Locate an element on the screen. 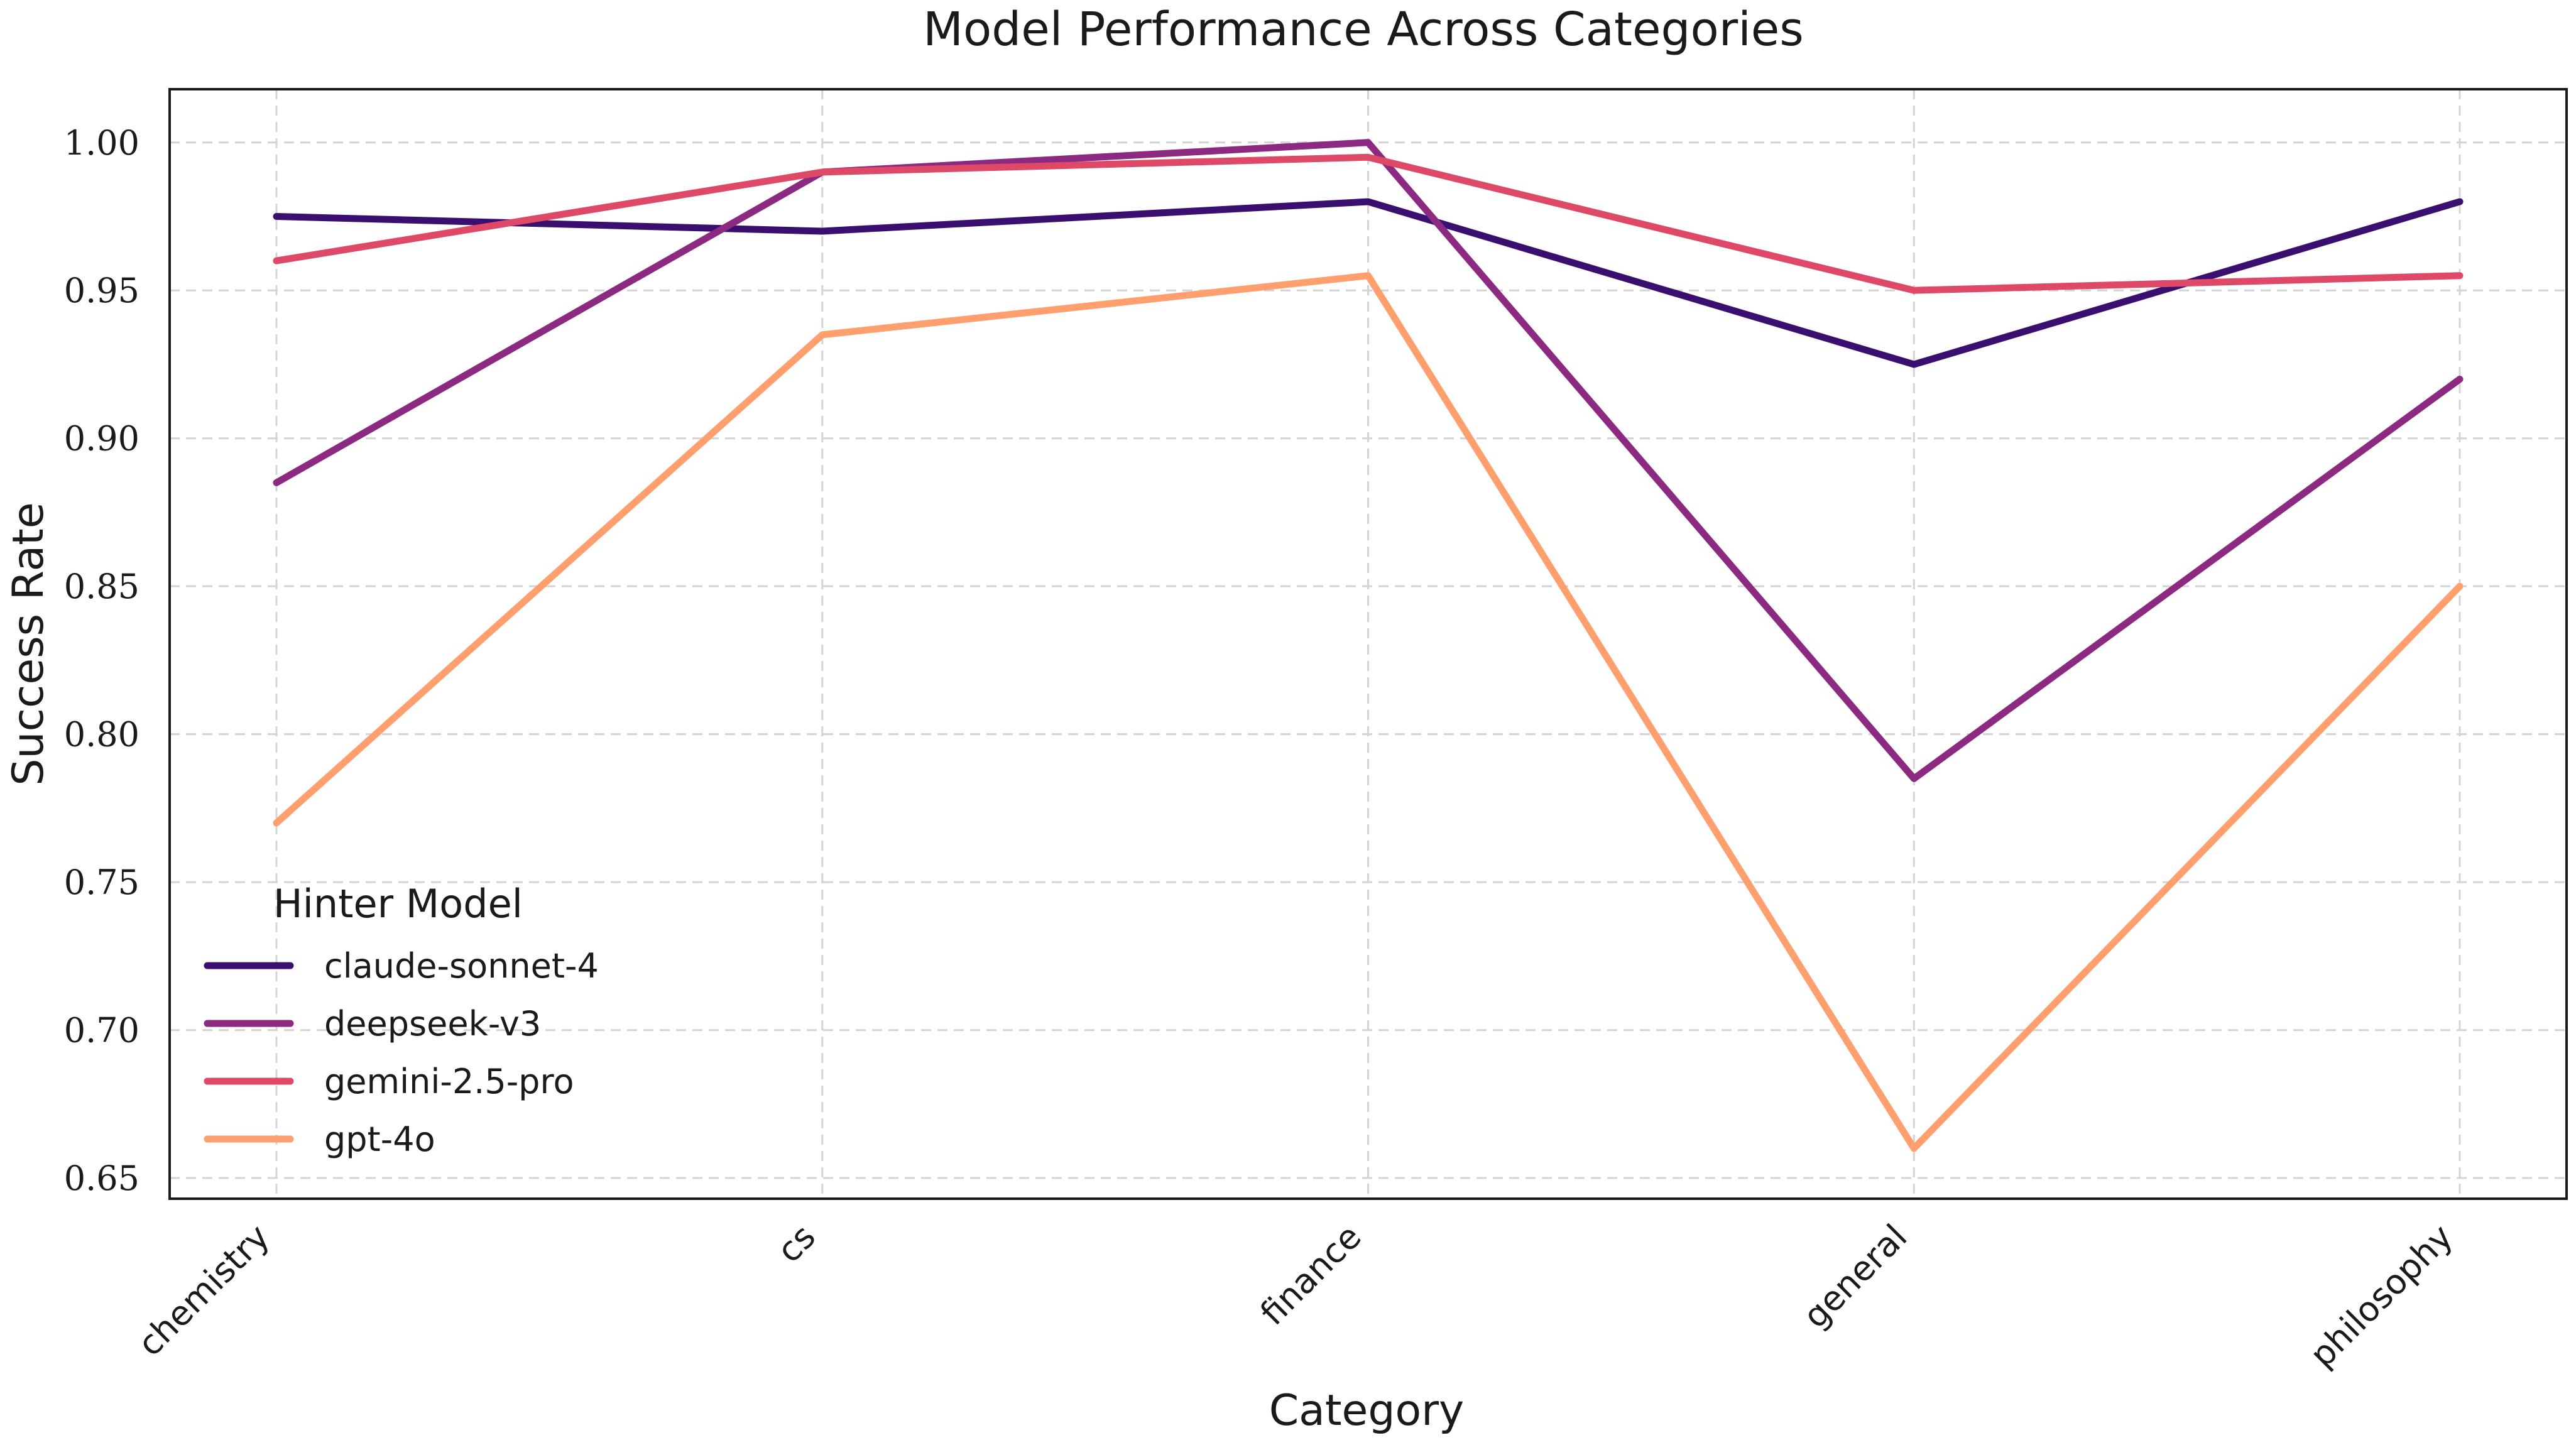 The width and height of the screenshot is (2576, 1445). series-line-gemini-2.5-pro is located at coordinates (1368, 223).